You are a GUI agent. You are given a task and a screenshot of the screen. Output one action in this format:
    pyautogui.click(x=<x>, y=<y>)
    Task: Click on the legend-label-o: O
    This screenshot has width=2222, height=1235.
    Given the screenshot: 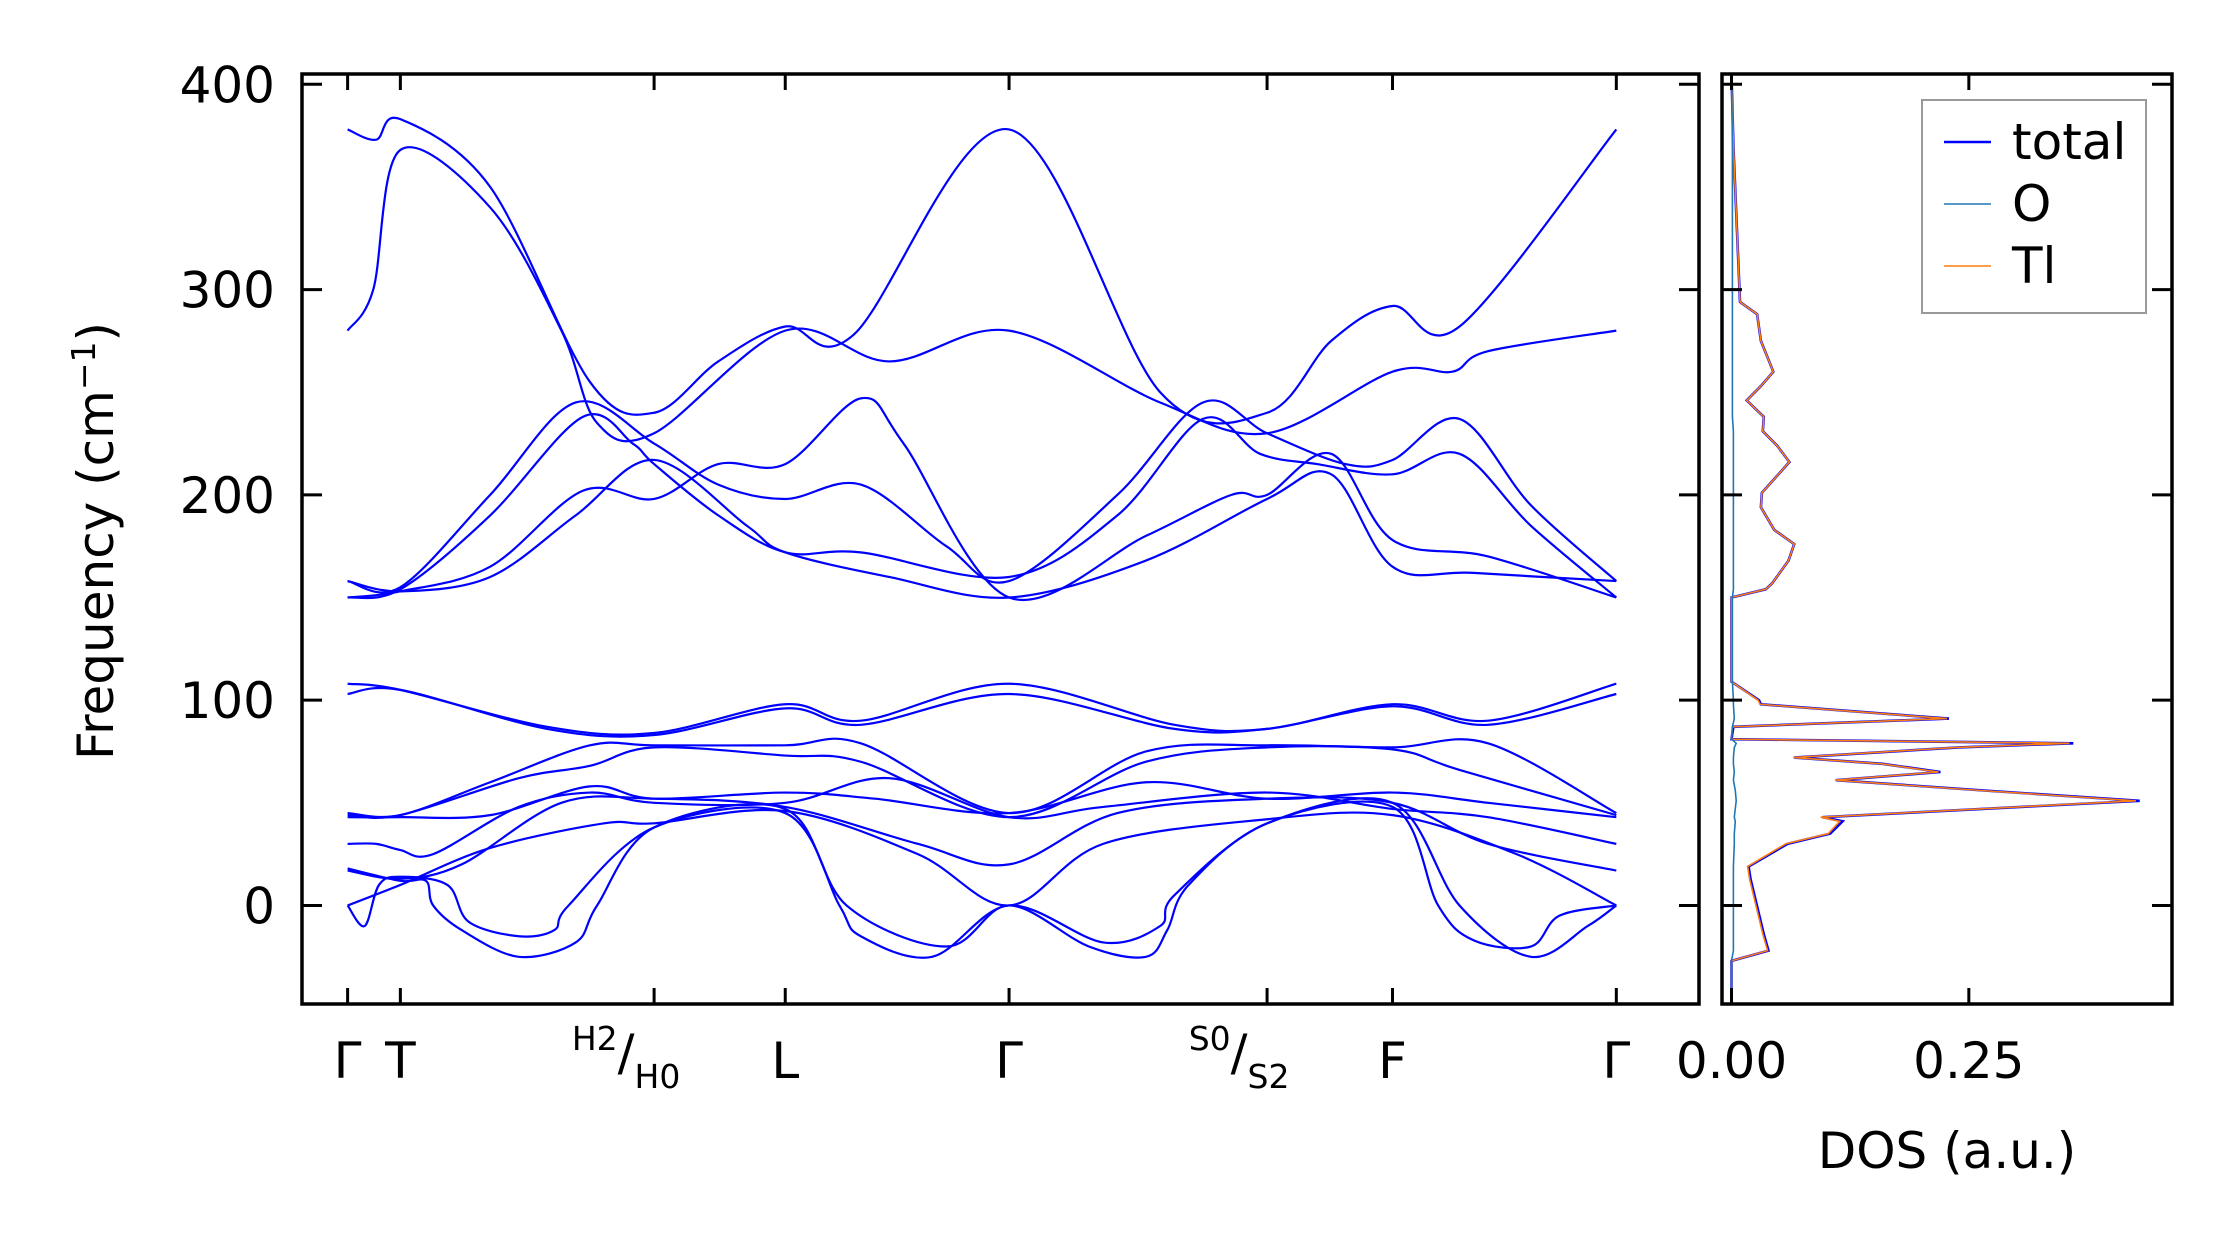 What is the action you would take?
    pyautogui.click(x=2031, y=204)
    